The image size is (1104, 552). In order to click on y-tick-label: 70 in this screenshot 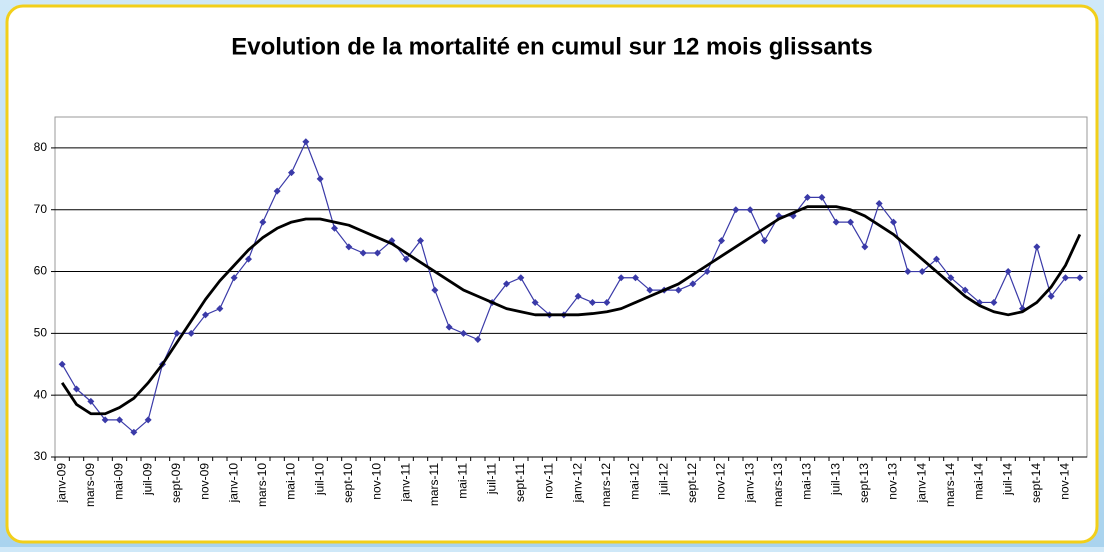, I will do `click(41, 209)`.